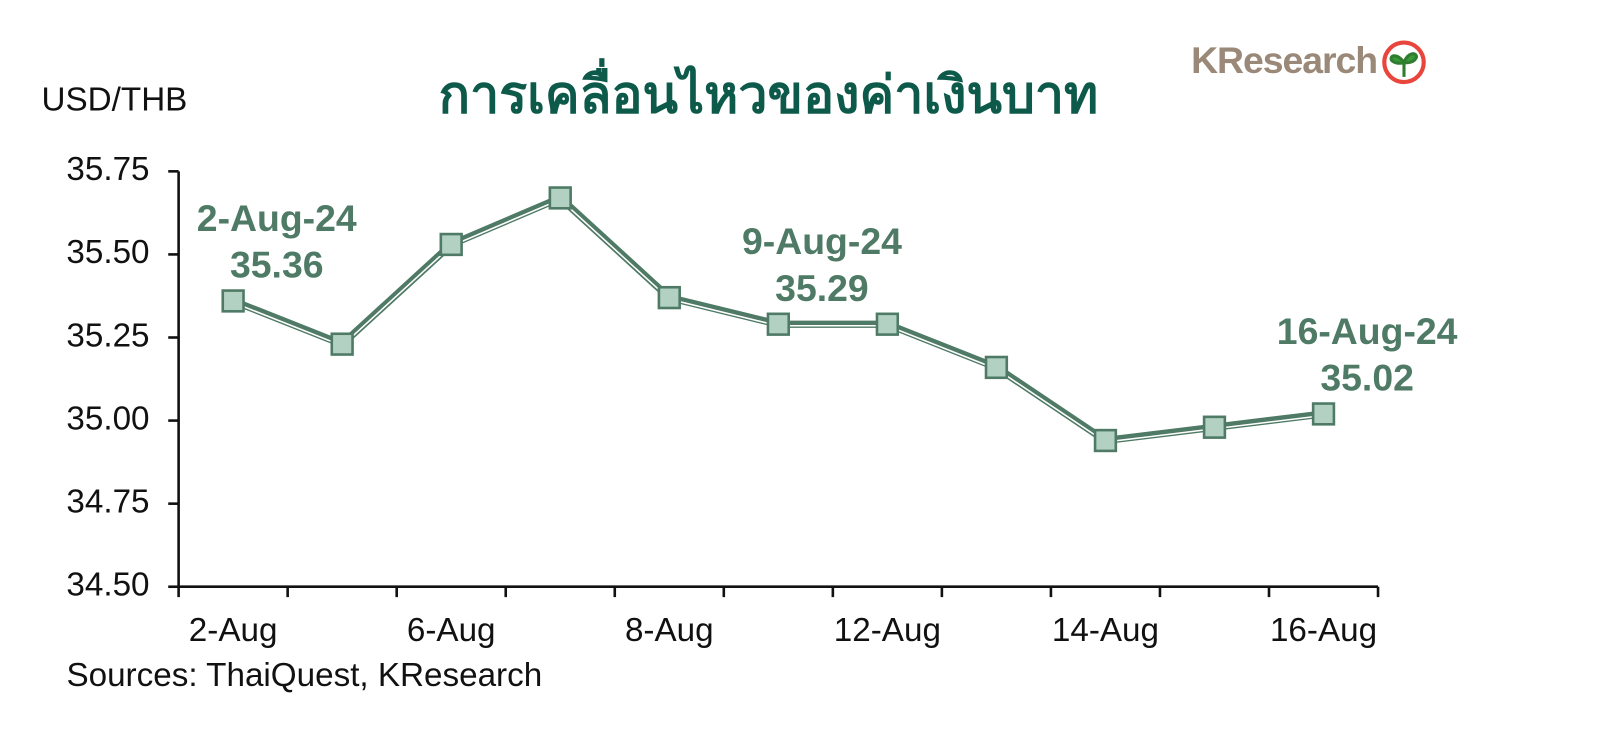 The height and width of the screenshot is (729, 1620). Describe the element at coordinates (115, 100) in the screenshot. I see `y-axis-label: USD/THB` at that location.